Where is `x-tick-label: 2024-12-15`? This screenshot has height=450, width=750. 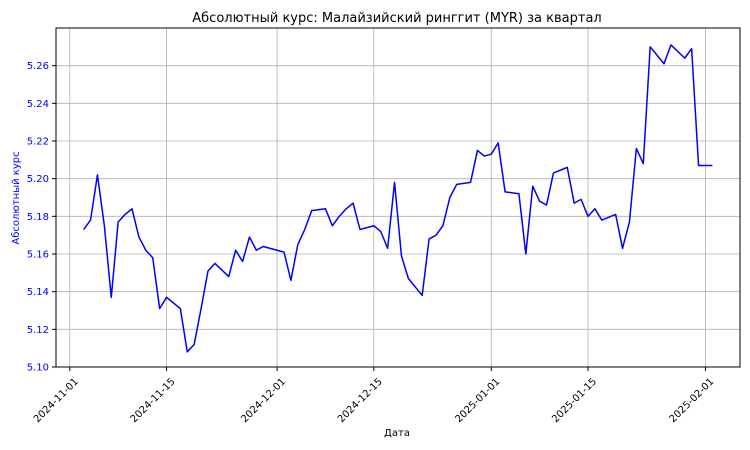 x-tick-label: 2024-12-15 is located at coordinates (360, 400).